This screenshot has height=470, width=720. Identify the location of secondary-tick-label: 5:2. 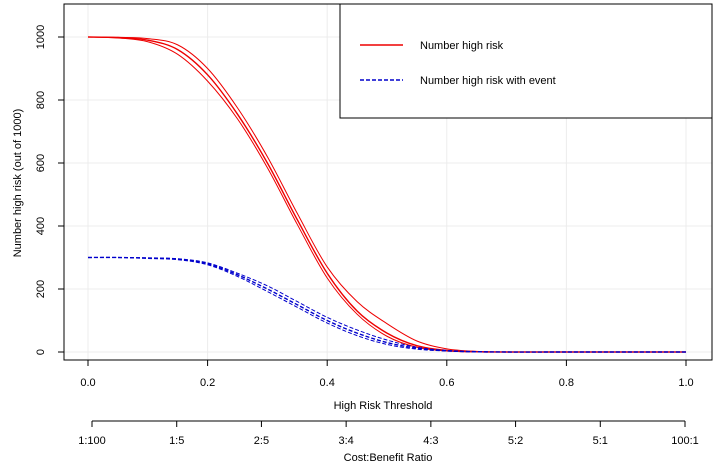
(515, 441).